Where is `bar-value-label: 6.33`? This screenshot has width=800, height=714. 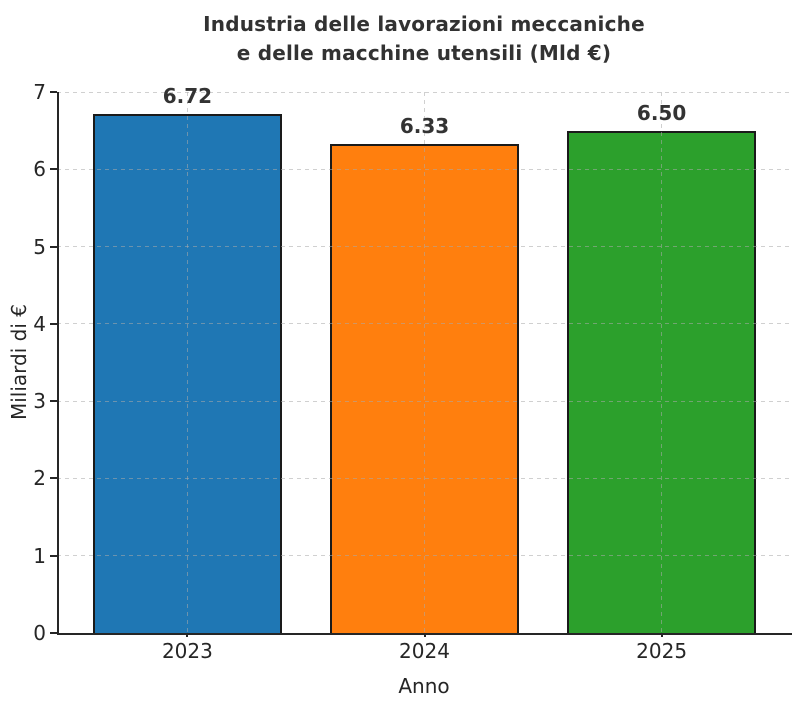 bar-value-label: 6.33 is located at coordinates (424, 125).